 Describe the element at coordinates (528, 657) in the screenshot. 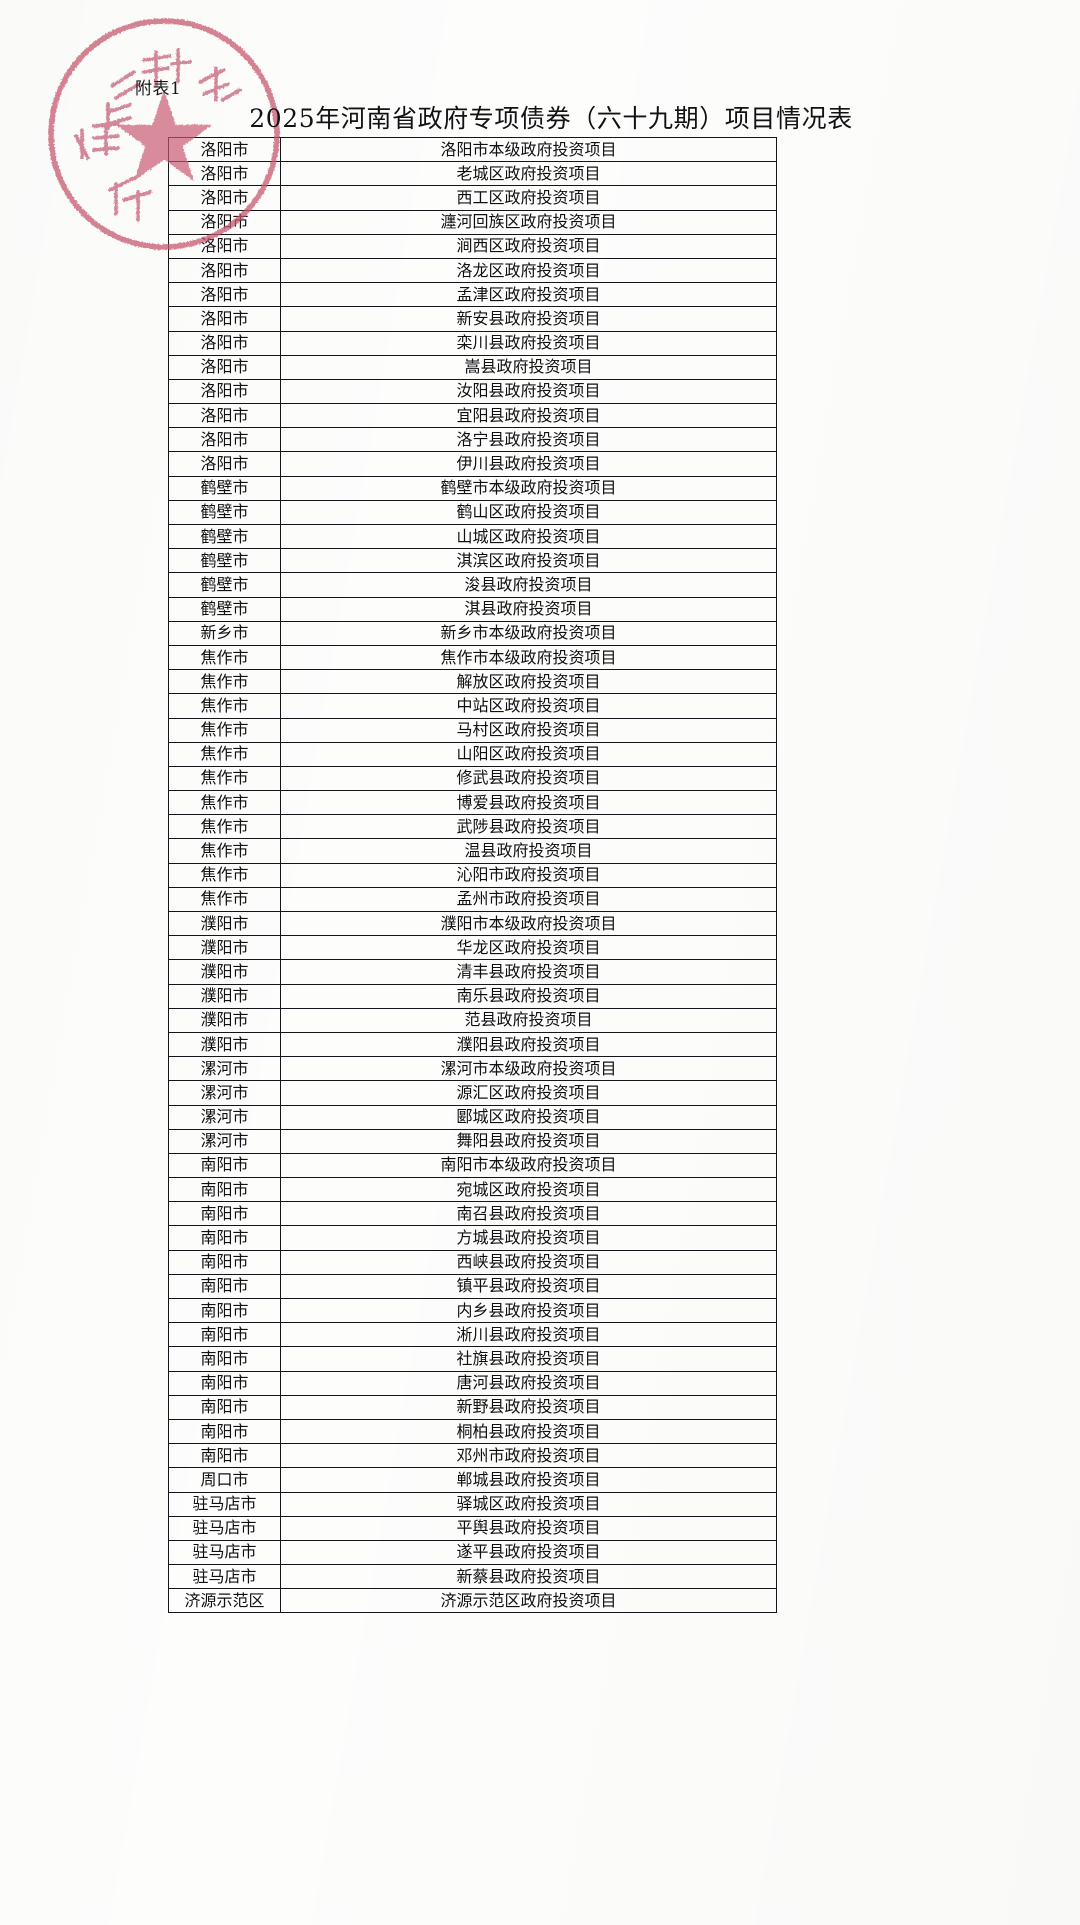

I see `cell-project: 焦作市本级政府投资项目` at that location.